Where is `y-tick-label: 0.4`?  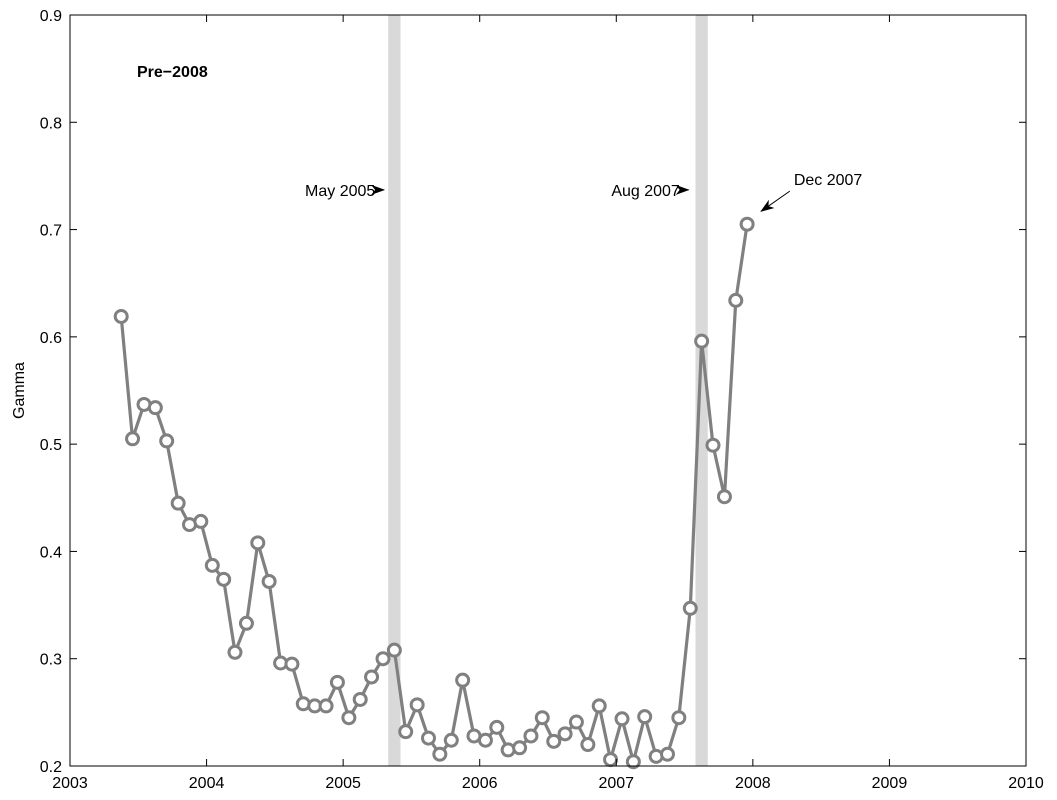
y-tick-label: 0.4 is located at coordinates (51, 552).